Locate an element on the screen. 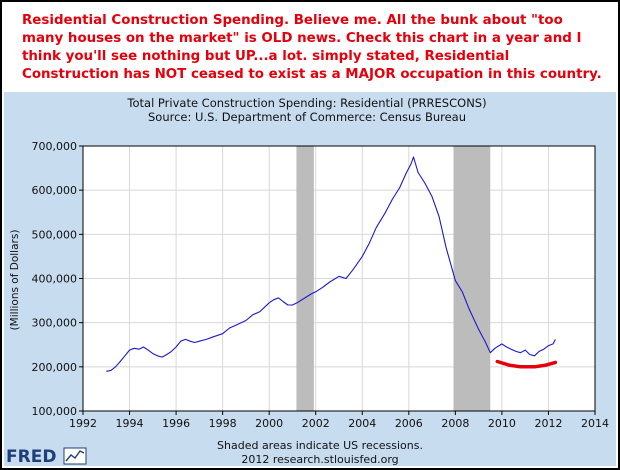 This screenshot has height=470, width=620. fred-logo: FRED is located at coordinates (46, 456).